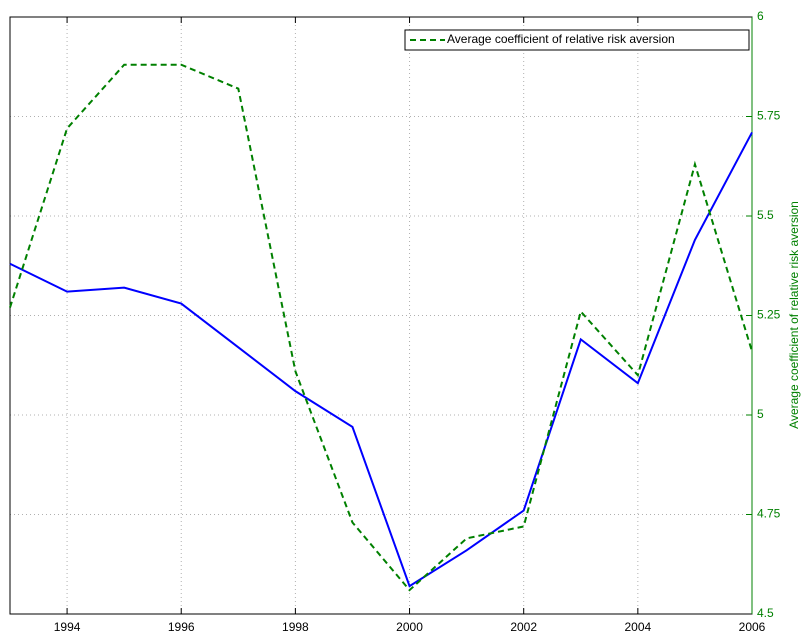 This screenshot has width=806, height=637. I want to click on x-tick-label: 2004, so click(637, 627).